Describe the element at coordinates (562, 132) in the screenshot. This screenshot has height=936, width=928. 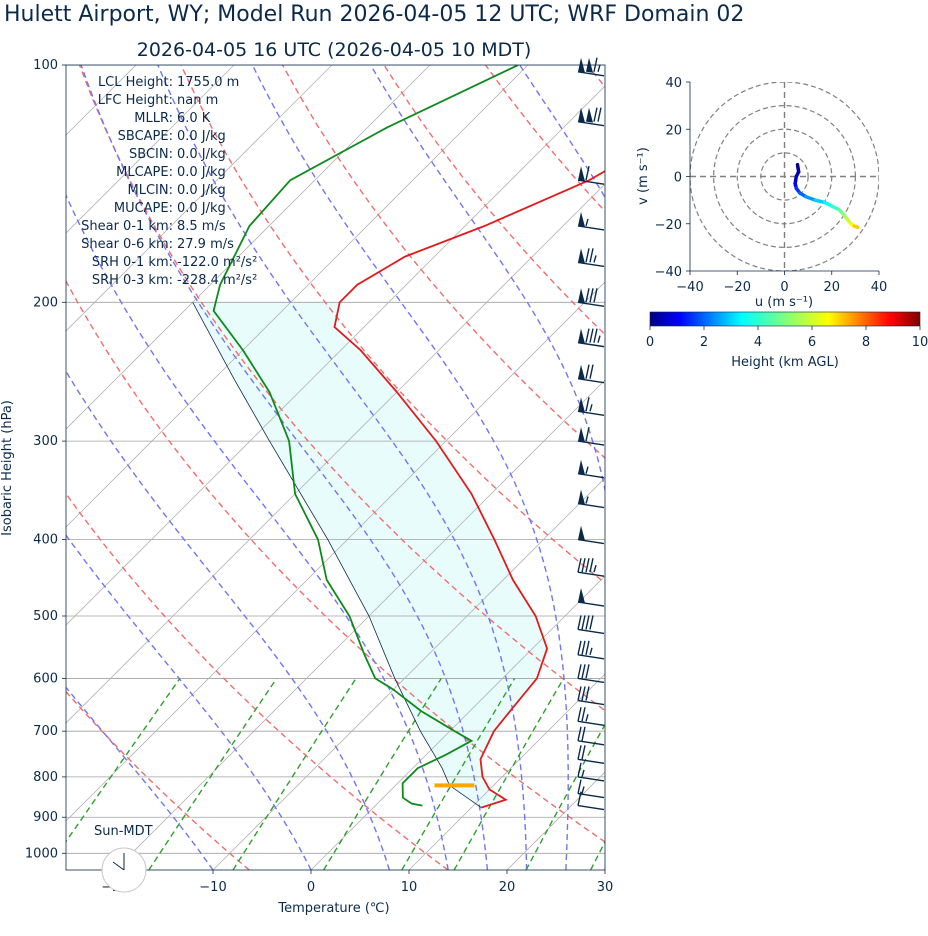
I see `moist-adiabat` at that location.